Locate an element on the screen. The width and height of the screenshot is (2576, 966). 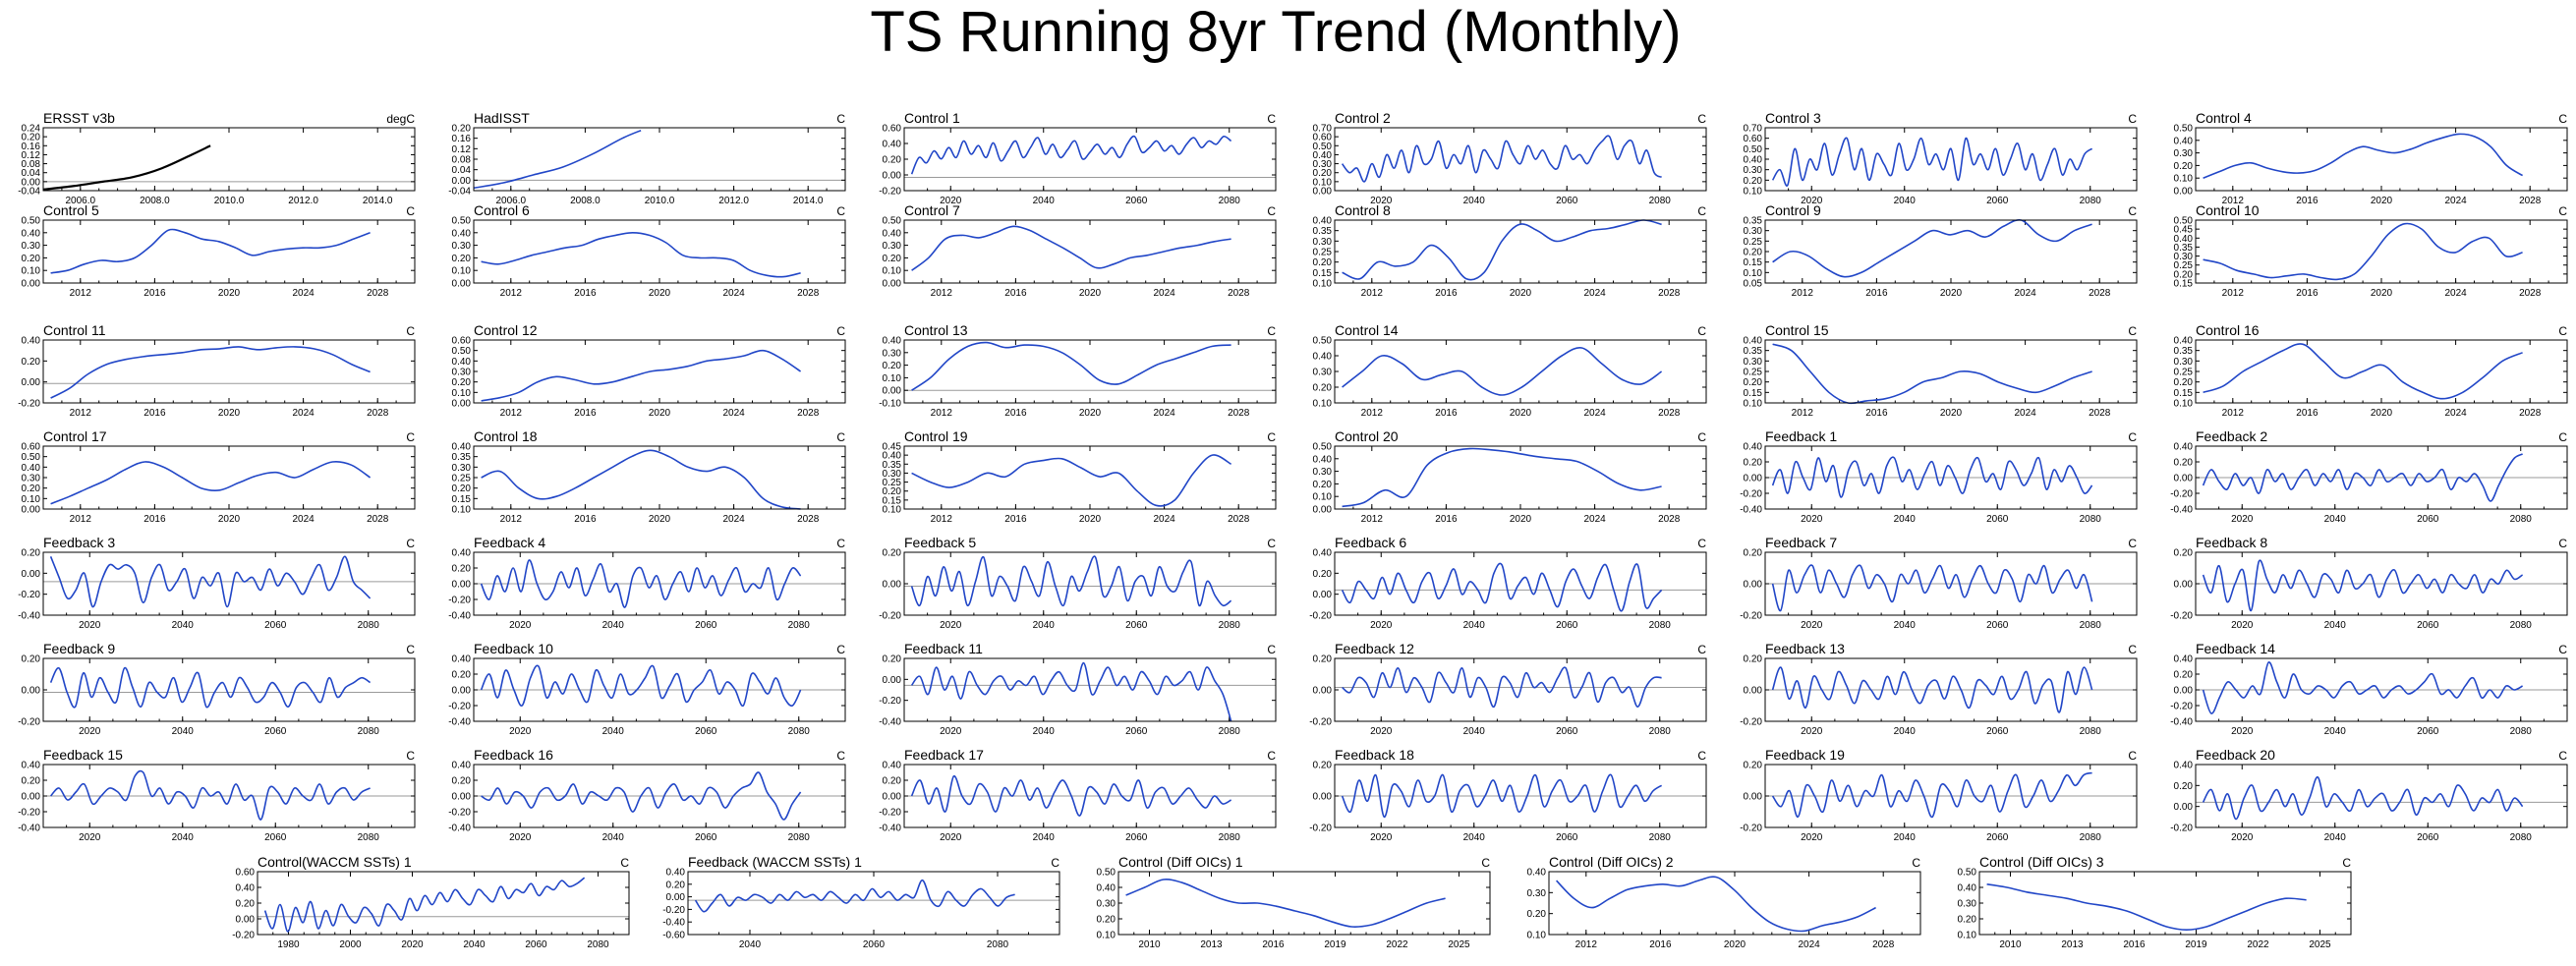
y-tick-label: 0.35 is located at coordinates (1323, 232).